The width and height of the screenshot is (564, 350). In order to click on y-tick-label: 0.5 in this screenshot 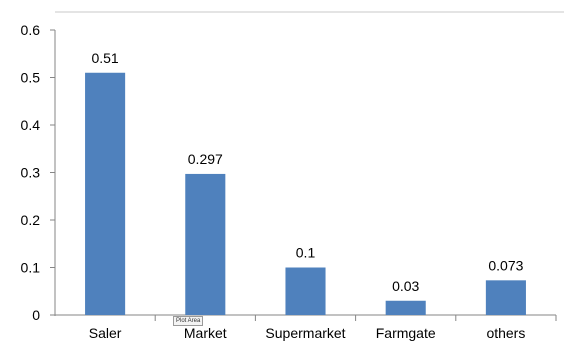, I will do `click(31, 78)`.